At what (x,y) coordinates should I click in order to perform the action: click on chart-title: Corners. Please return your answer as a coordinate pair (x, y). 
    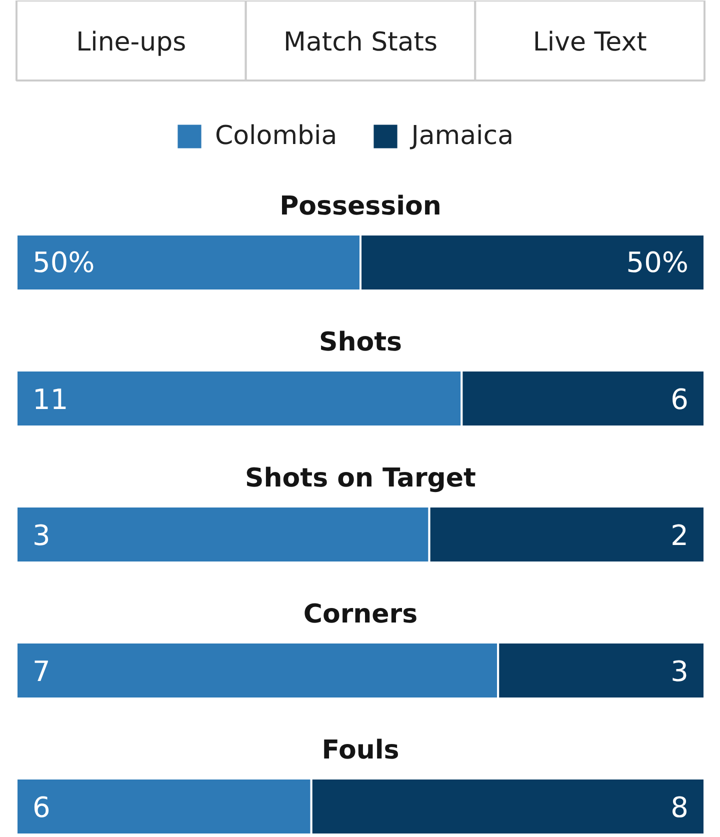
    Looking at the image, I should click on (360, 615).